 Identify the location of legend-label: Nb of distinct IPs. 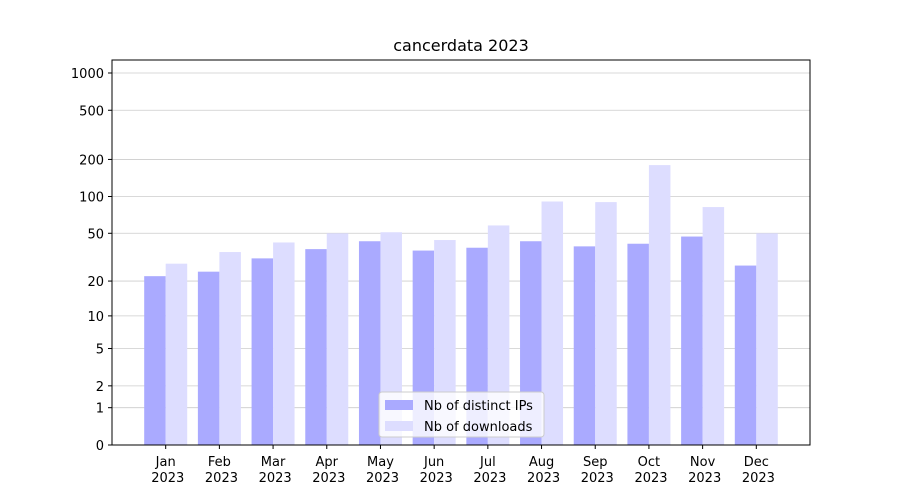
(478, 406).